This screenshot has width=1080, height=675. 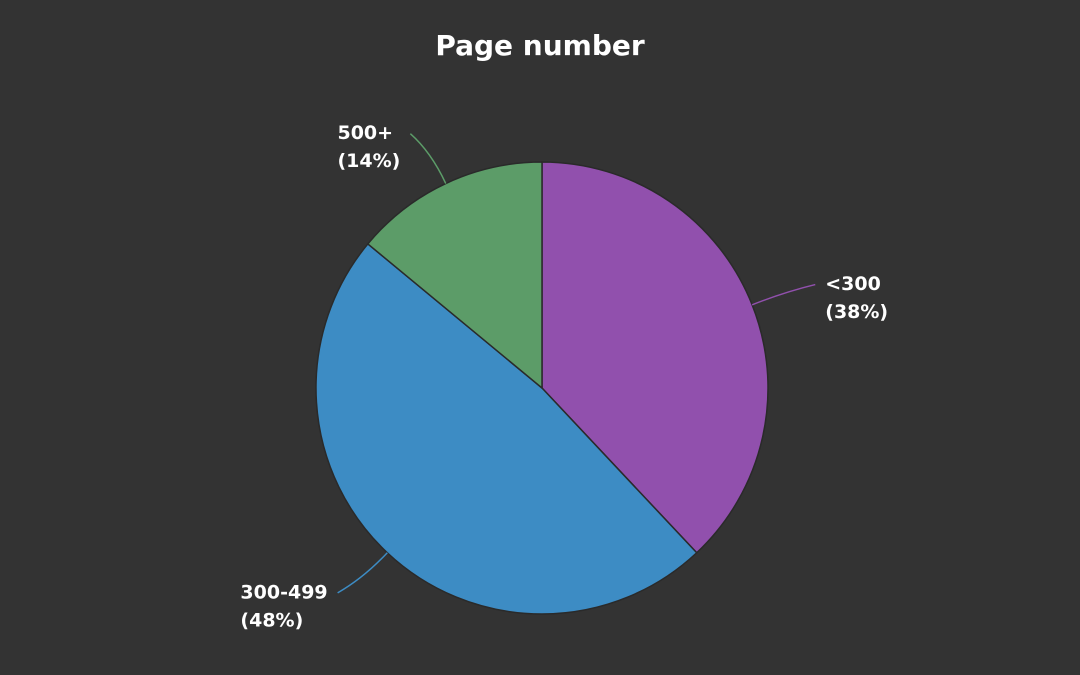 I want to click on chart-title: Page number, so click(x=540, y=45).